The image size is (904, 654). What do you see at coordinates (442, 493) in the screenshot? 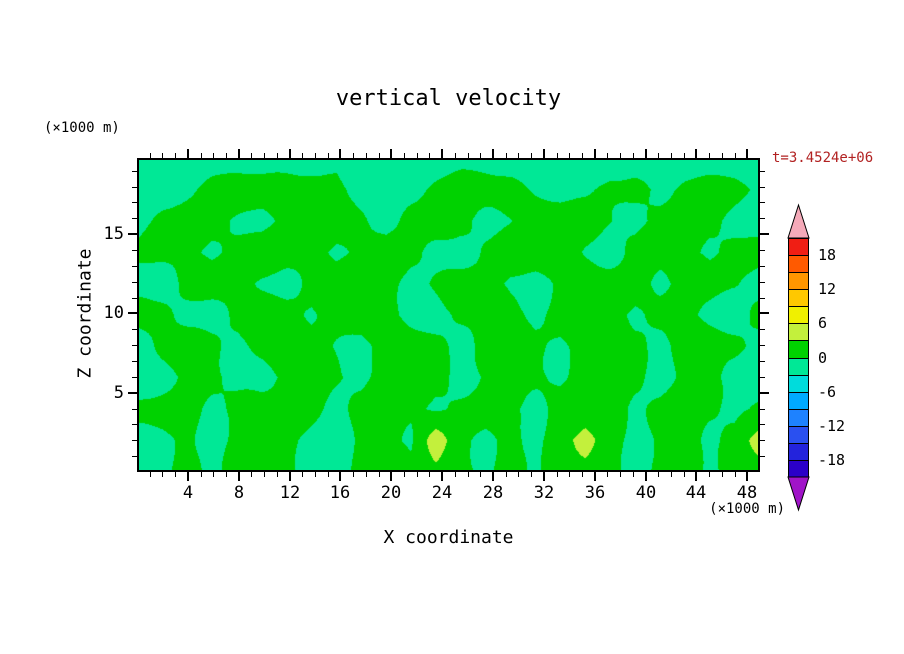
I see `x-axis-tick-label: 24` at bounding box center [442, 493].